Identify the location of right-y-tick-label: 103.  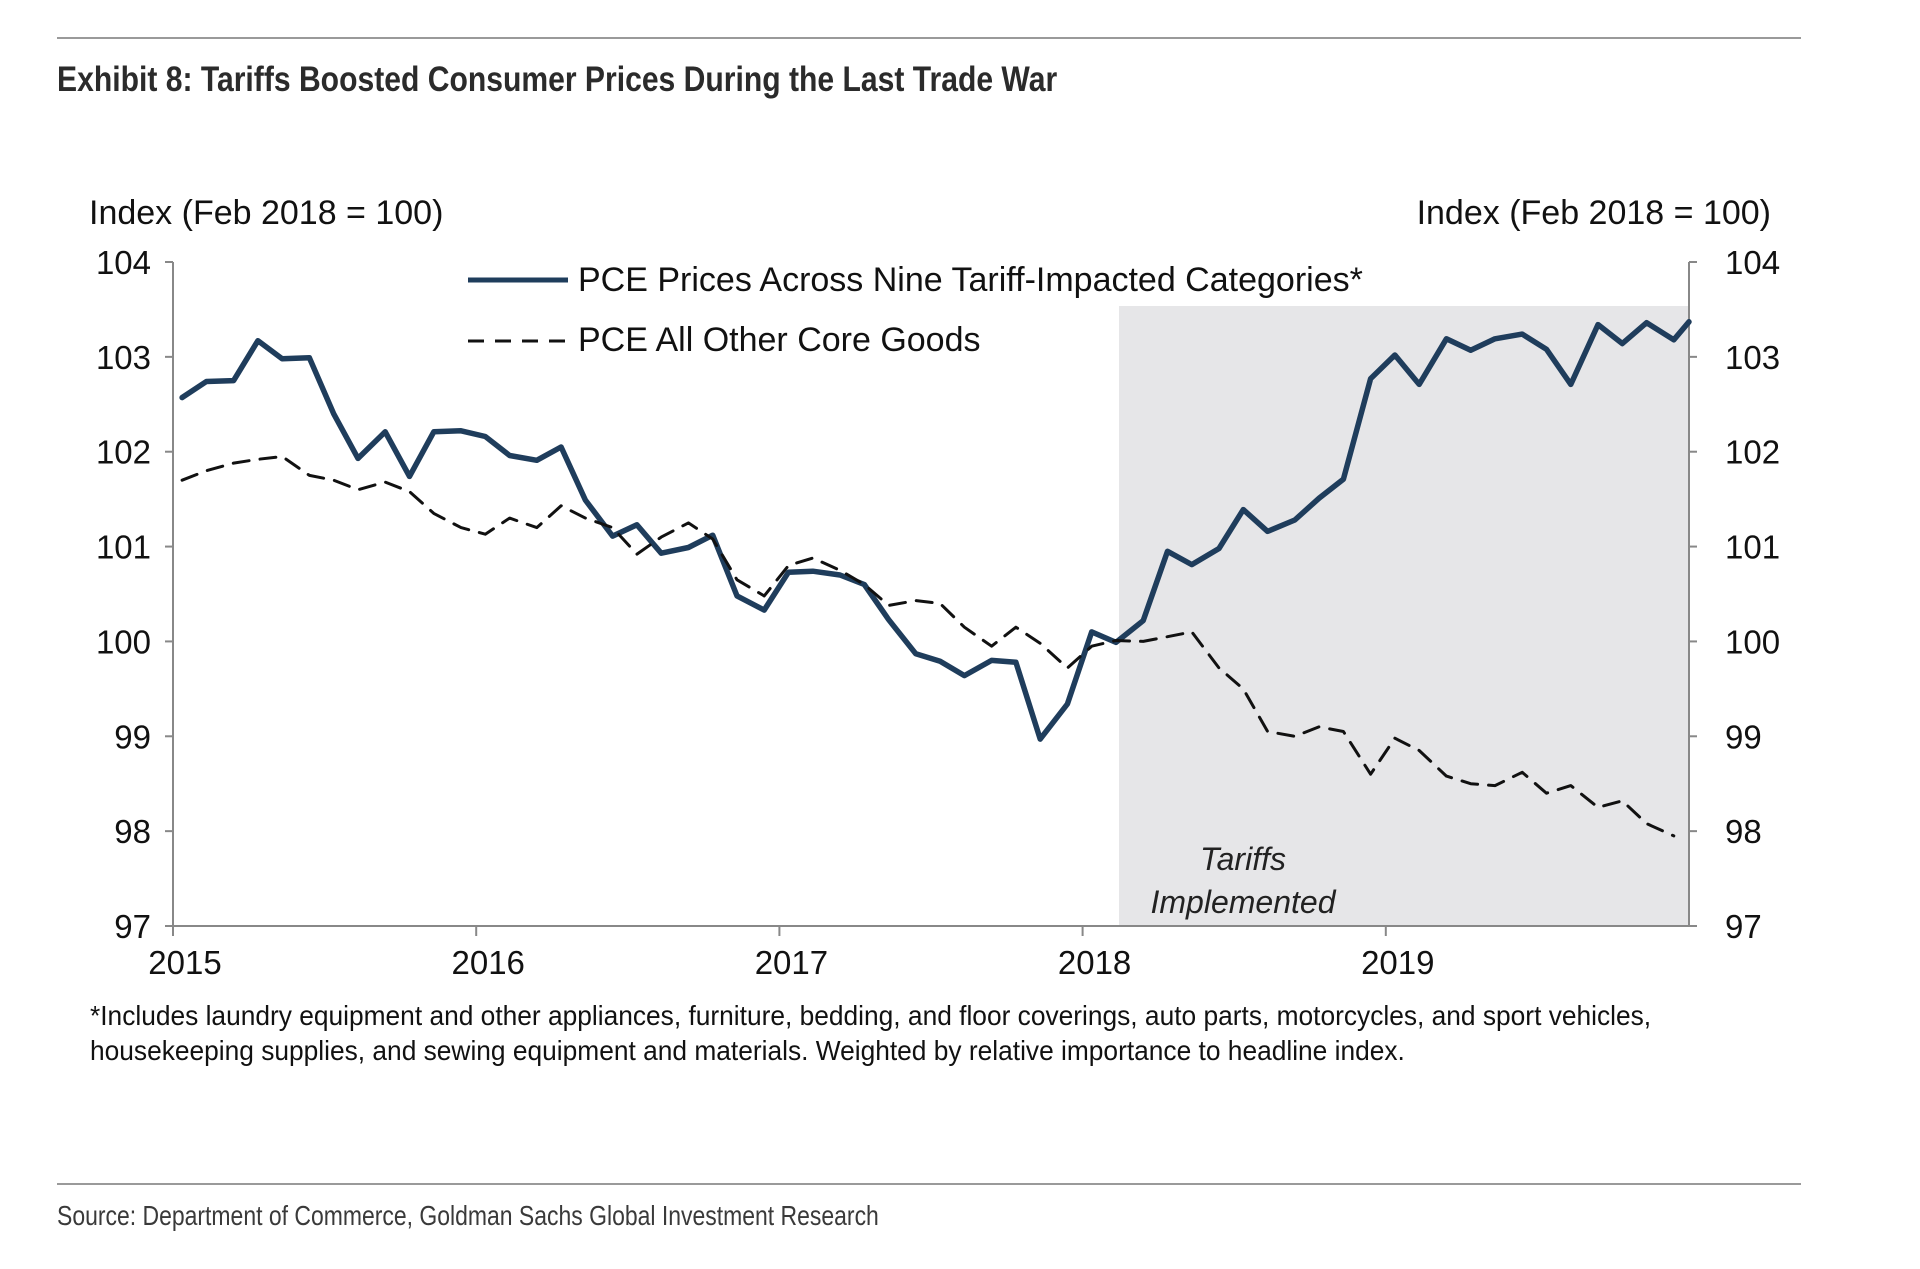
(1752, 357).